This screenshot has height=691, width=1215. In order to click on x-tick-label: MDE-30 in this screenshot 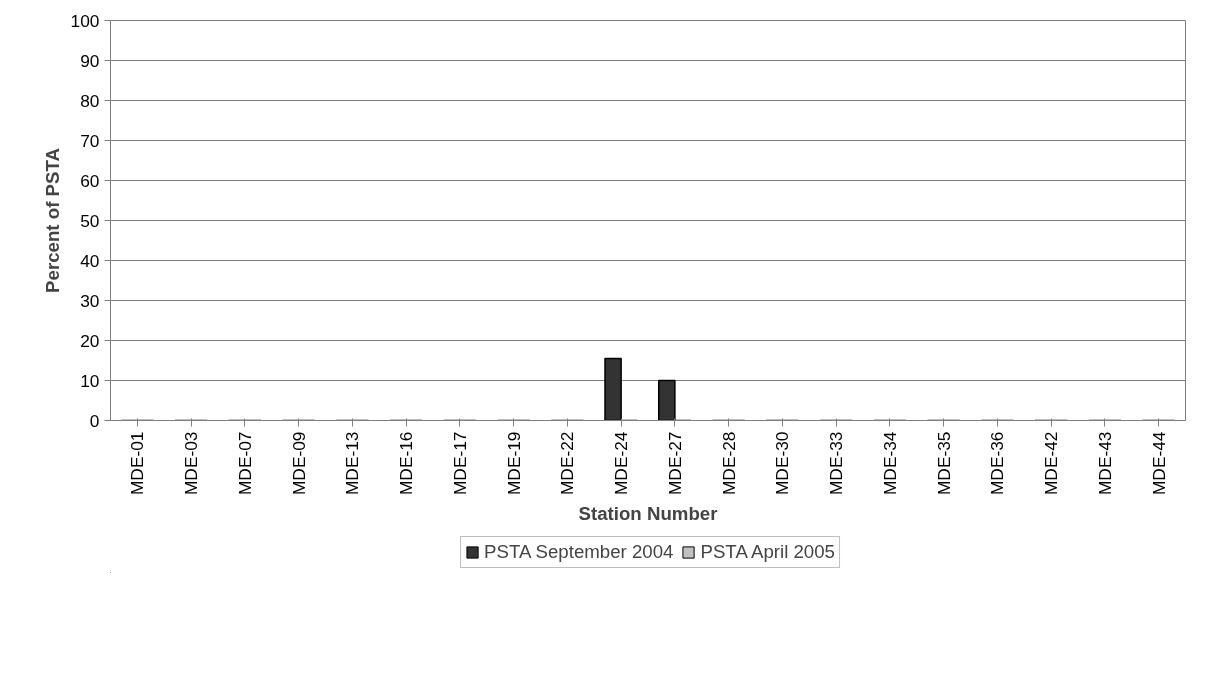, I will do `click(782, 463)`.